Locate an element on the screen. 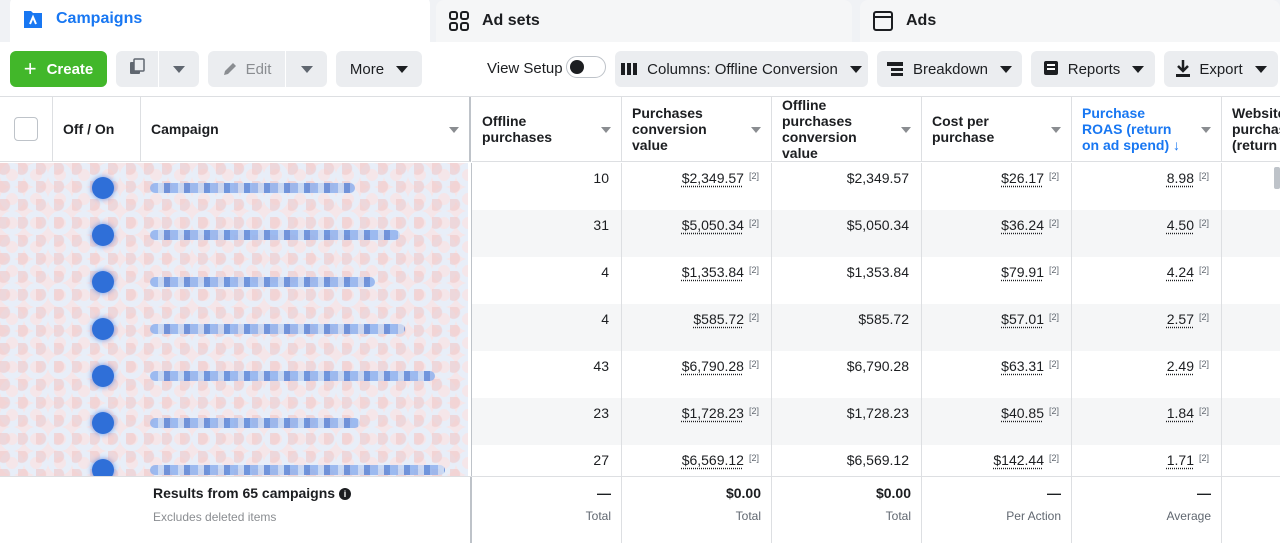 The height and width of the screenshot is (545, 1280). select-all-checkbox is located at coordinates (26, 129).